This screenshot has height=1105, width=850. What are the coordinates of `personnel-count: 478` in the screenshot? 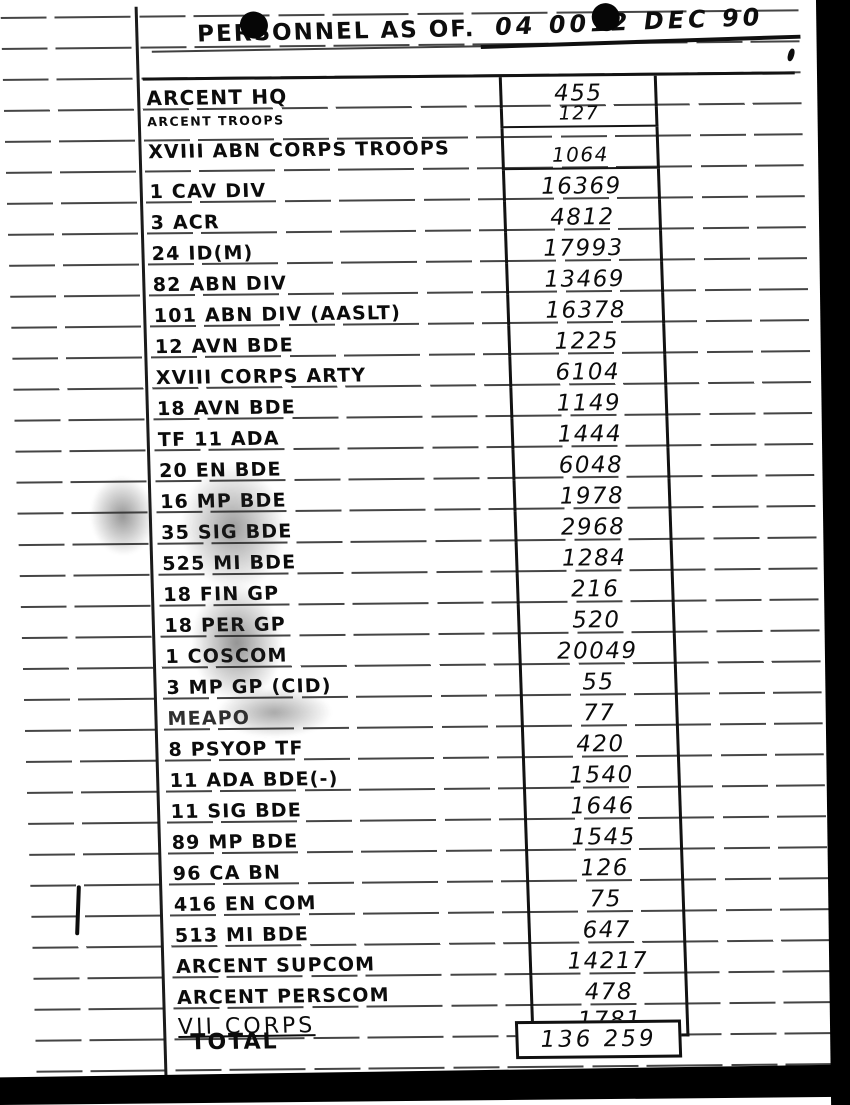 It's located at (609, 990).